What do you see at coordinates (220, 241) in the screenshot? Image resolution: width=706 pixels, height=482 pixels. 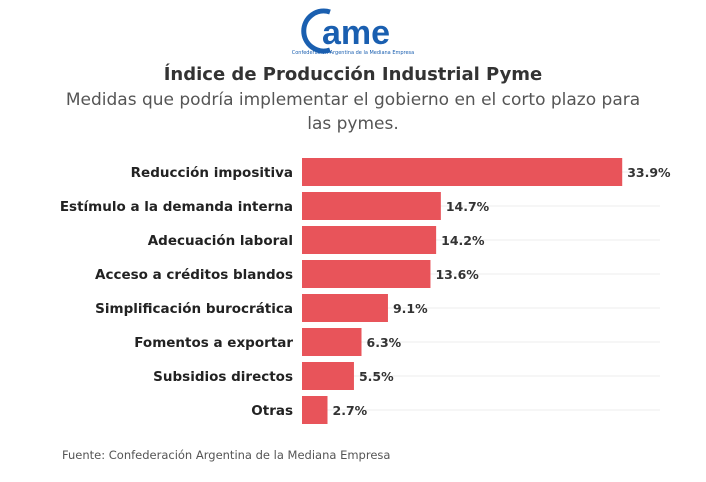 I see `category-label: Adecuación laboral` at bounding box center [220, 241].